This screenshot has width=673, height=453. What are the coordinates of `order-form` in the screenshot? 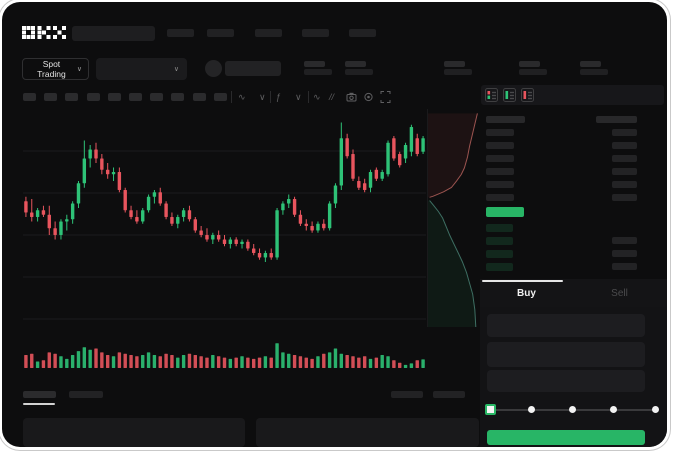 It's located at (573, 377).